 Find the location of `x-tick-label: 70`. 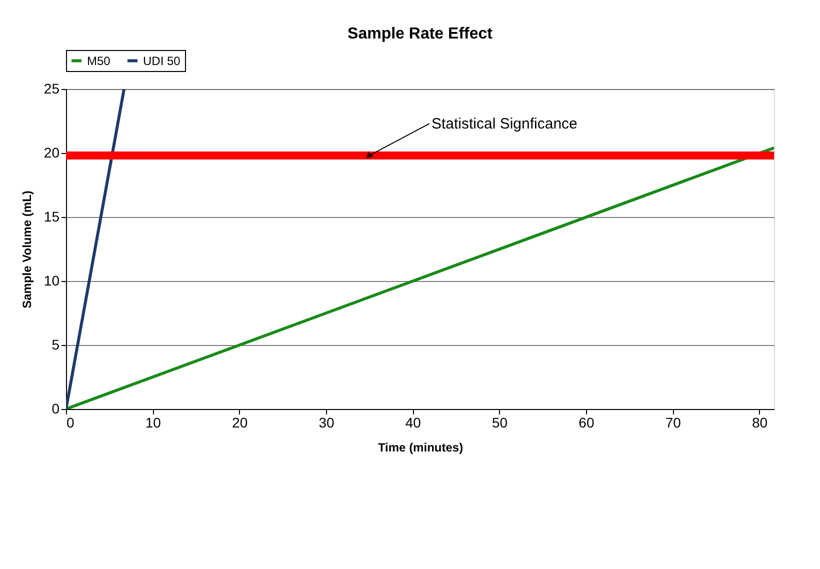

x-tick-label: 70 is located at coordinates (673, 422).